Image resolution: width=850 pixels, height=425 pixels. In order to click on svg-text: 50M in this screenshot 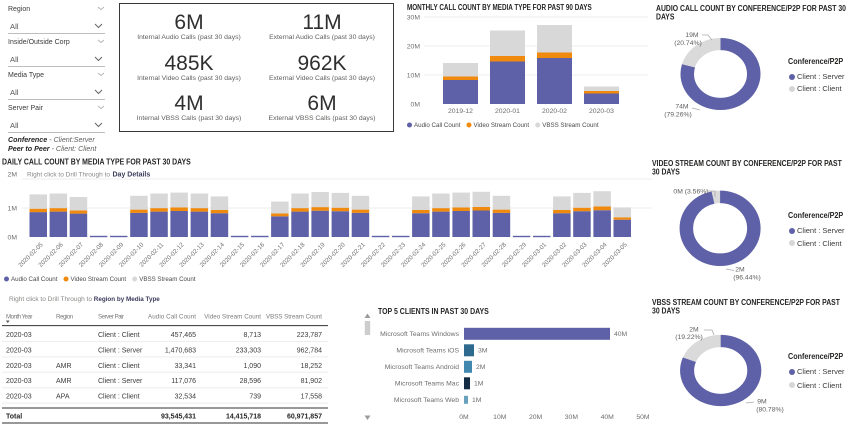, I will do `click(643, 417)`.